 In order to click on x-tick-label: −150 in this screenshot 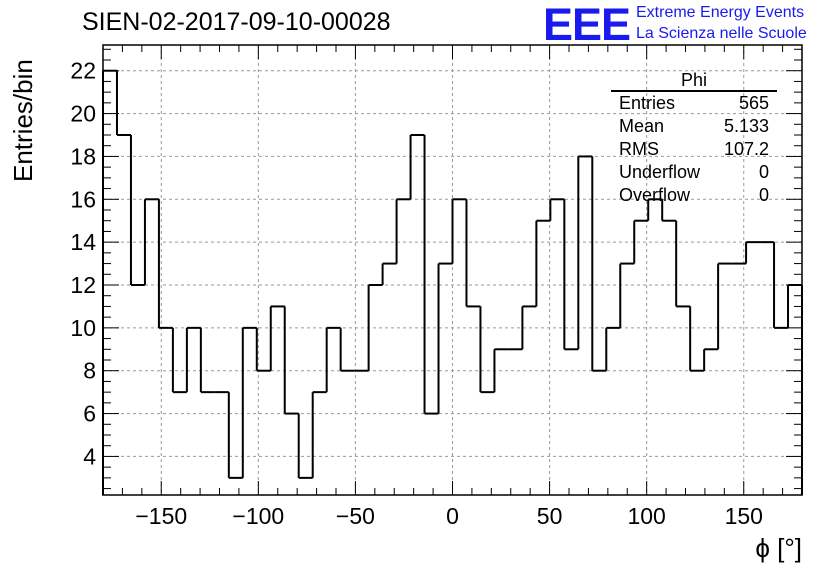, I will do `click(161, 516)`.